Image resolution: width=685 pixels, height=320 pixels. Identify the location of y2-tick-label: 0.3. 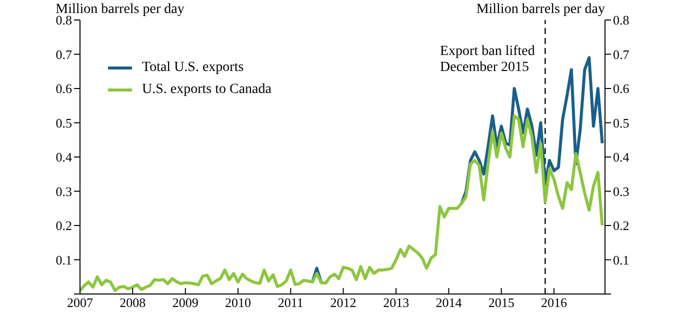
(621, 191).